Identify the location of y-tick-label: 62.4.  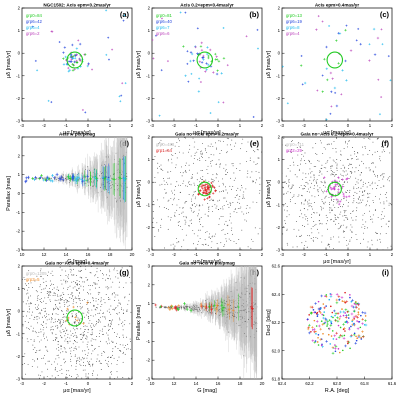
(276, 294).